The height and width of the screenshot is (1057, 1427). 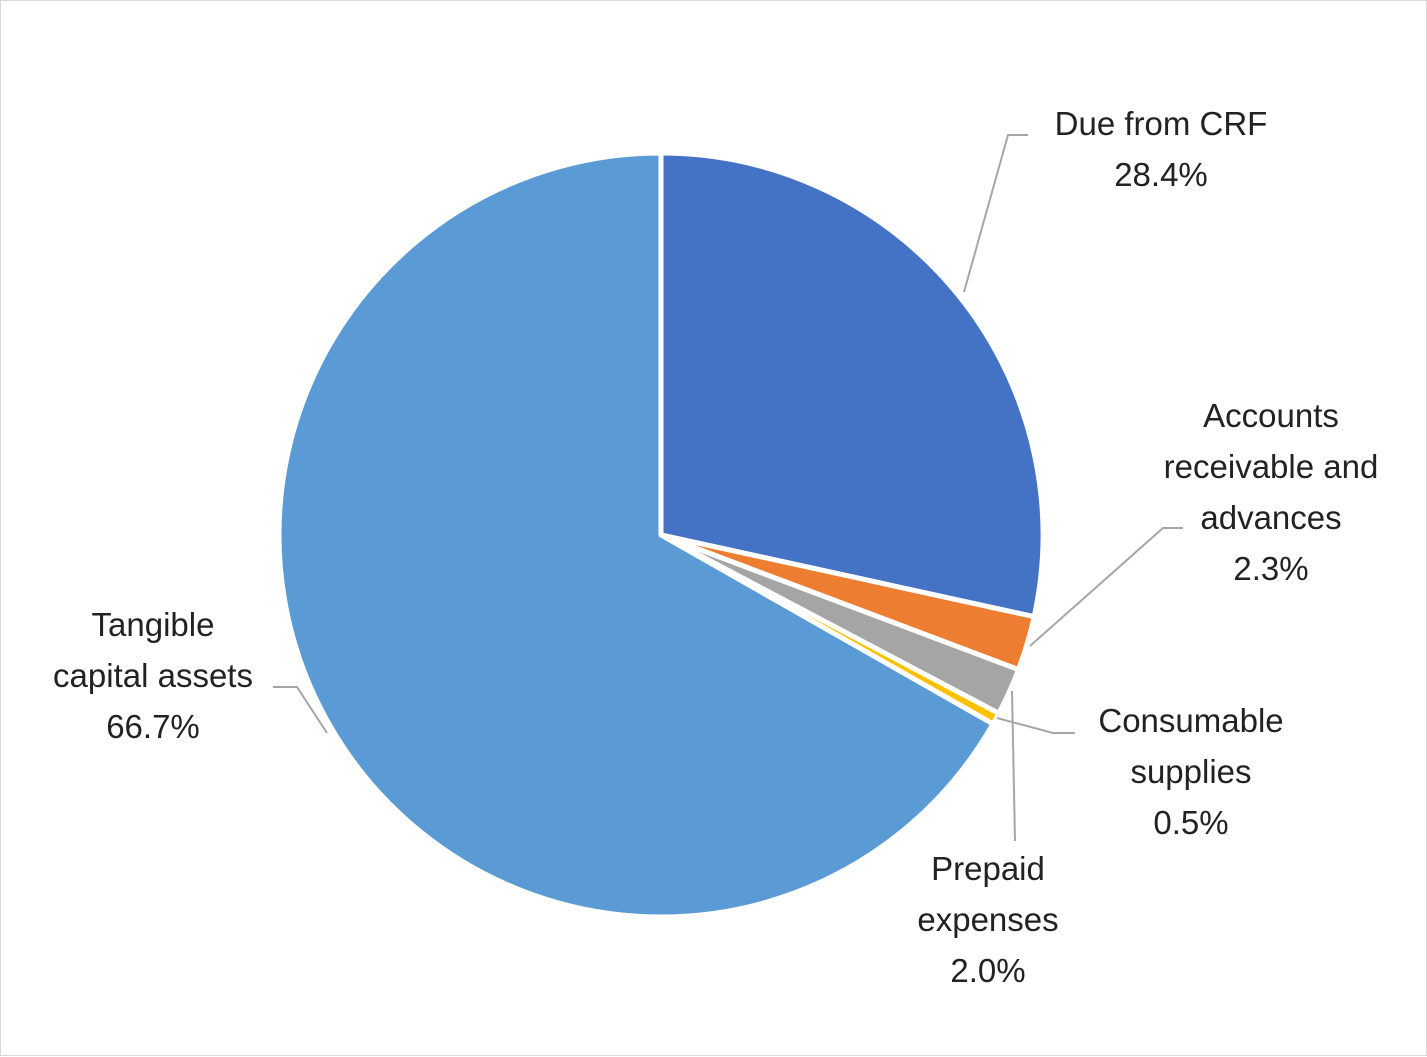 I want to click on data-label-text: supplies, so click(x=1190, y=771).